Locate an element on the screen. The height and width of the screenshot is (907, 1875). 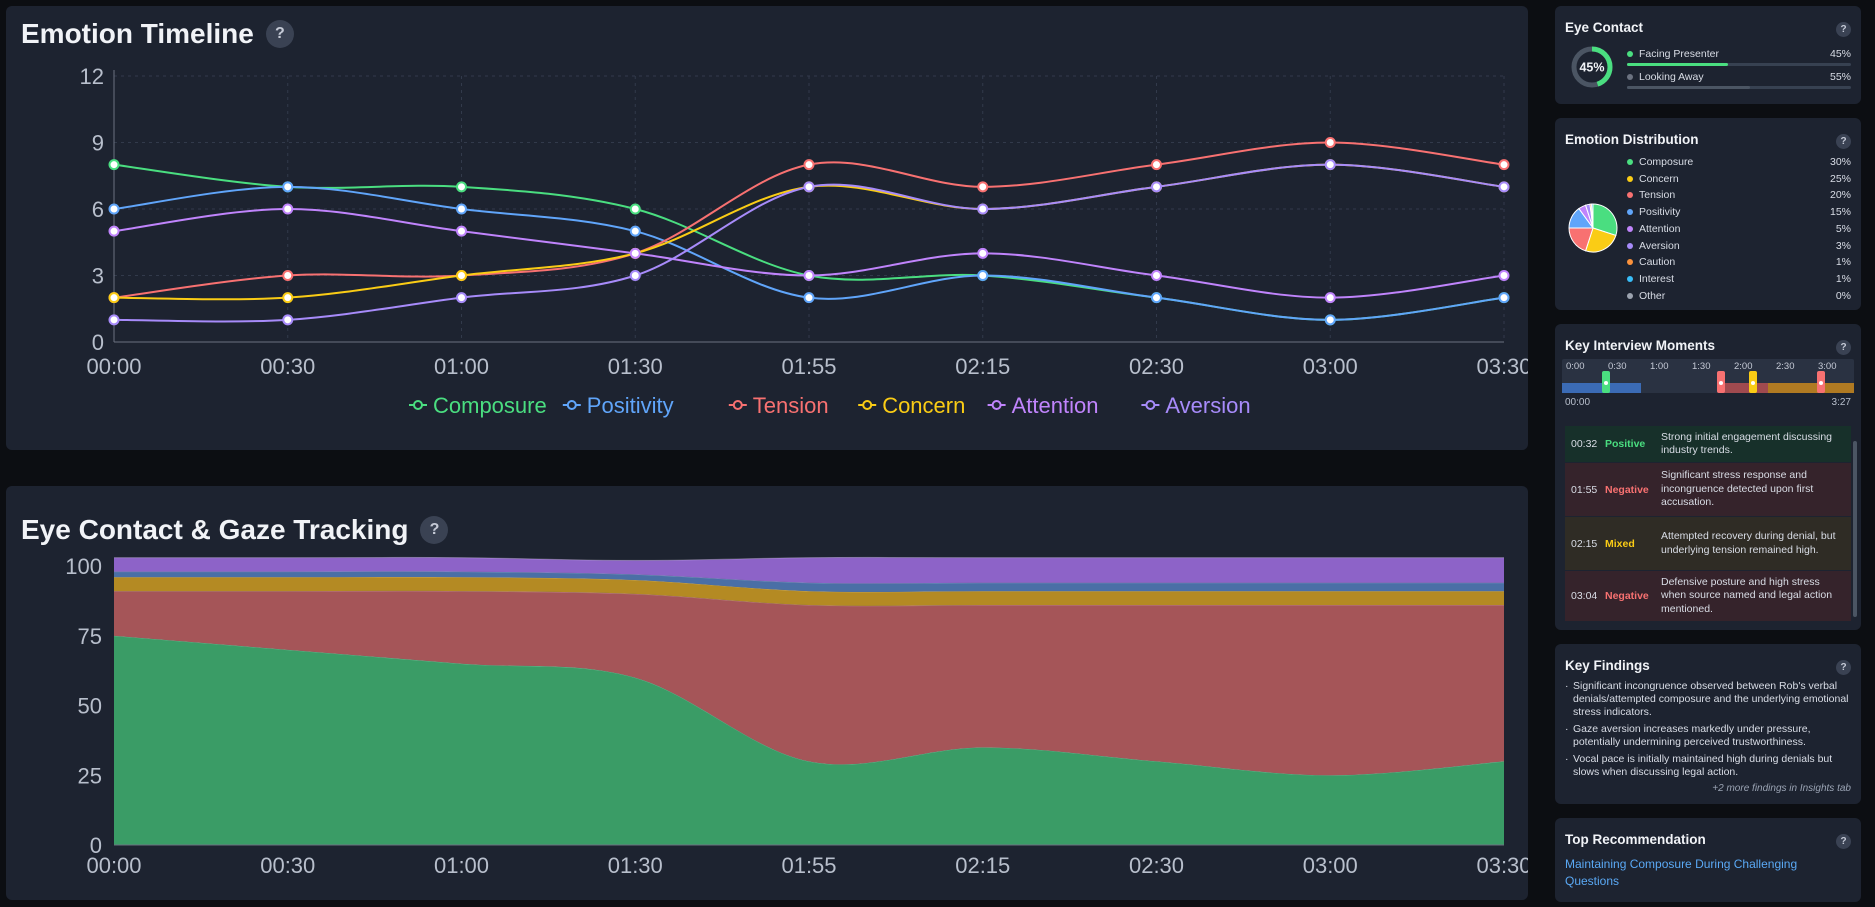
more-findings-link: +2 more findings in Insights tab is located at coordinates (1781, 788).